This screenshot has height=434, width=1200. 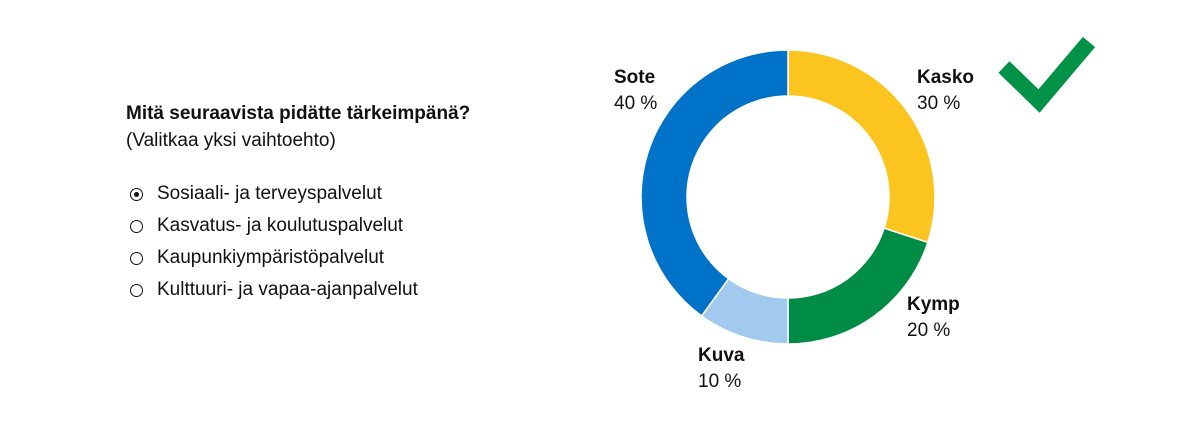 I want to click on slice-value-kuva: 10 %, so click(x=719, y=381).